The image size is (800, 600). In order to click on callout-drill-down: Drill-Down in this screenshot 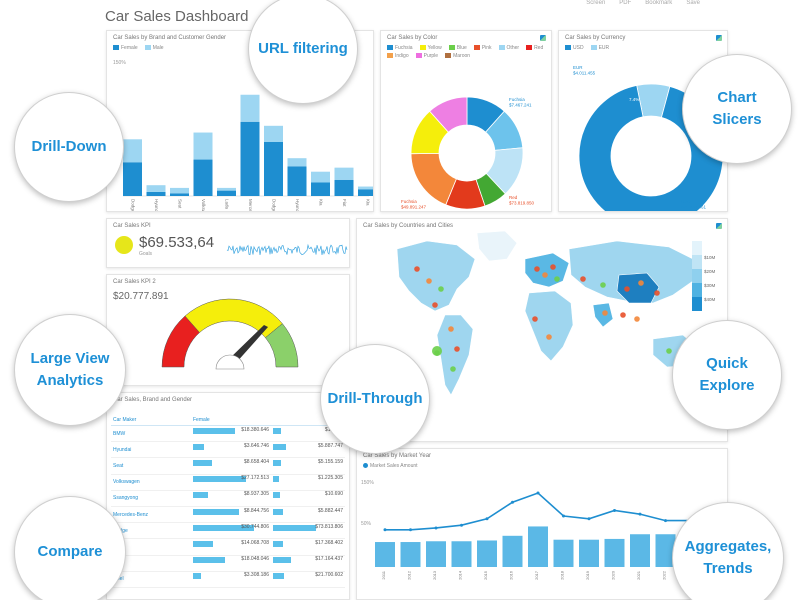, I will do `click(69, 147)`.